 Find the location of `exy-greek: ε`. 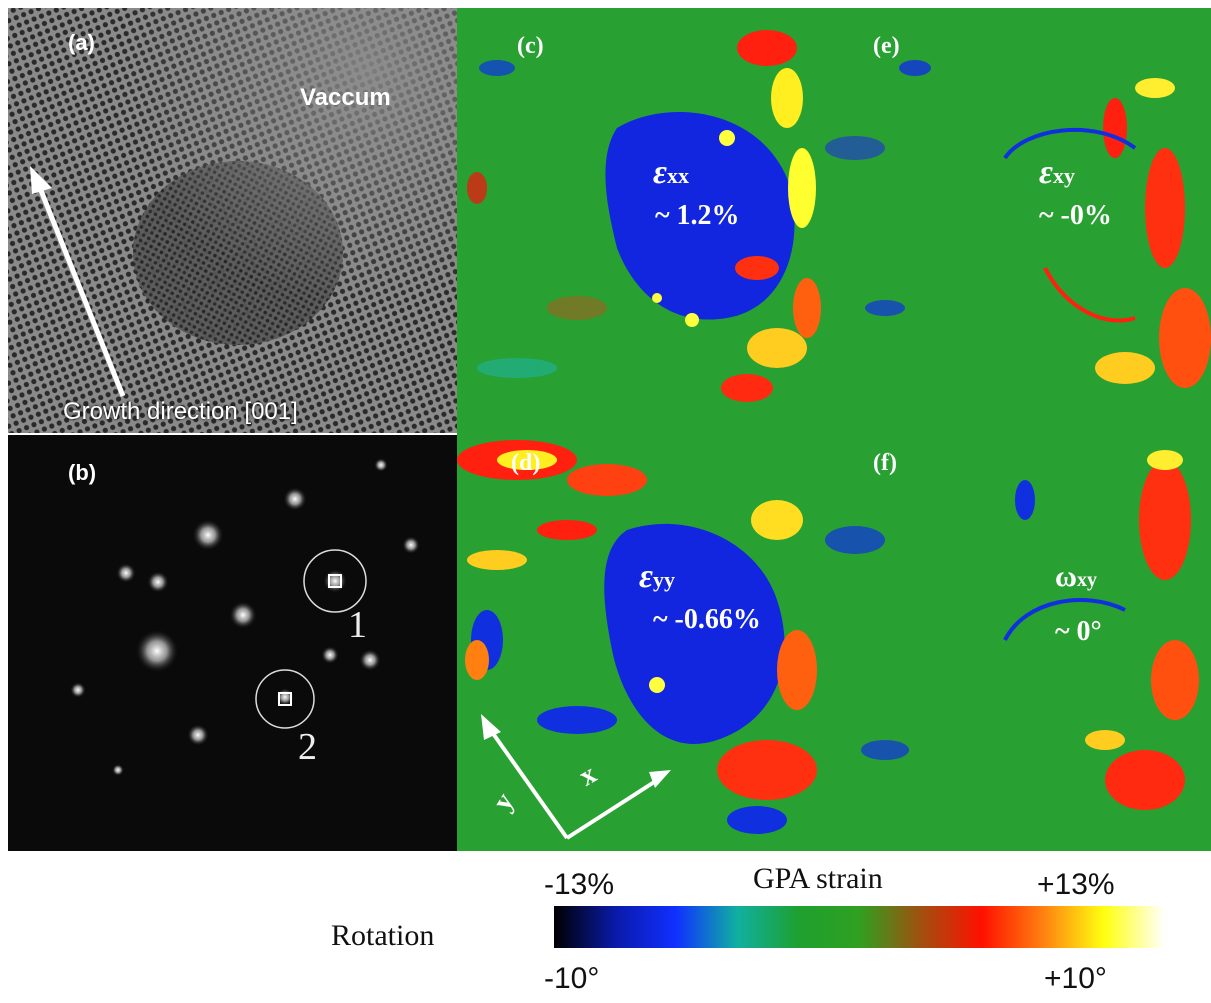

exy-greek: ε is located at coordinates (1046, 172).